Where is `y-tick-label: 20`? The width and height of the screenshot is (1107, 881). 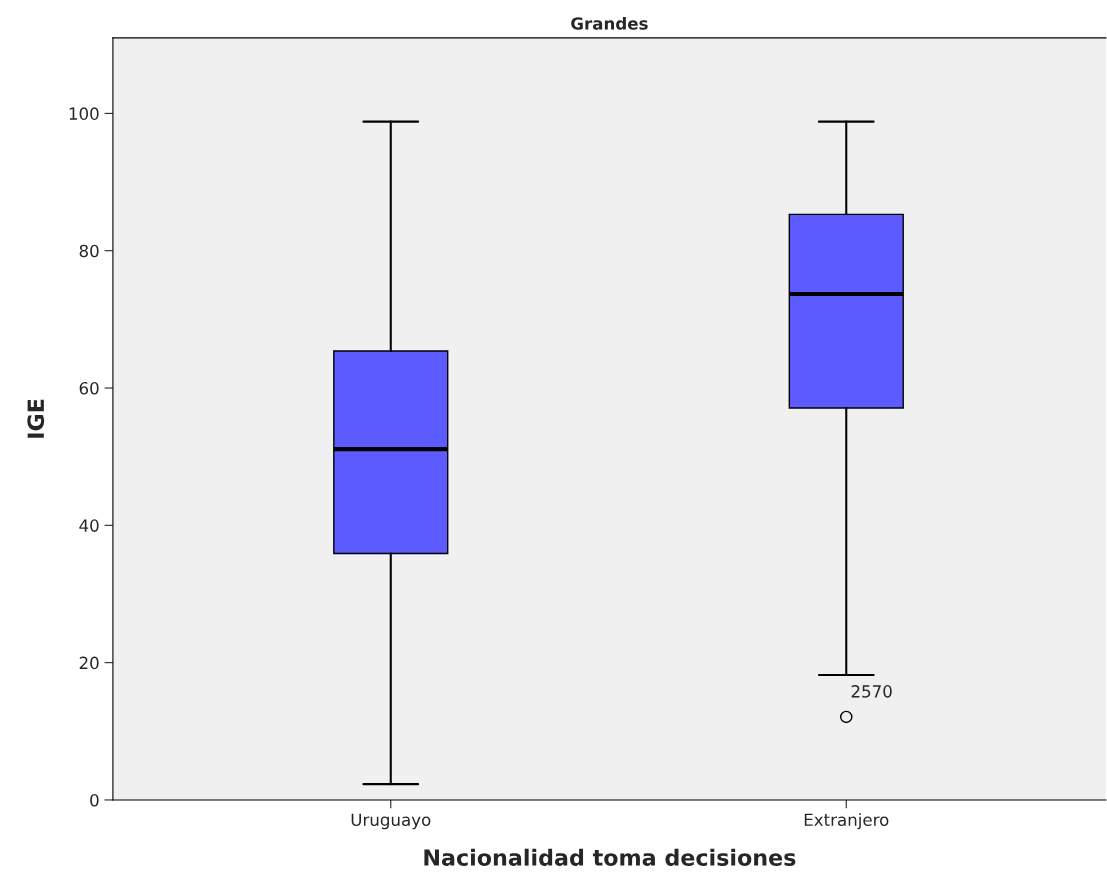
y-tick-label: 20 is located at coordinates (89, 663).